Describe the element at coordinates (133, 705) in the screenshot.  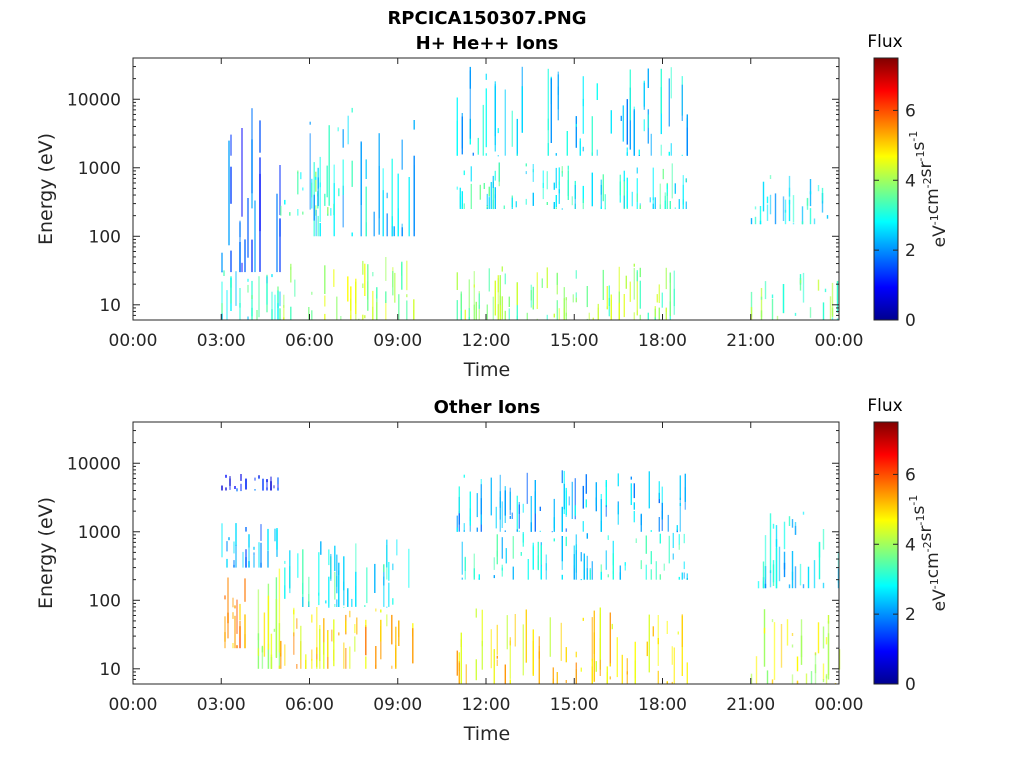
I see `x-tick-label: 00:00` at that location.